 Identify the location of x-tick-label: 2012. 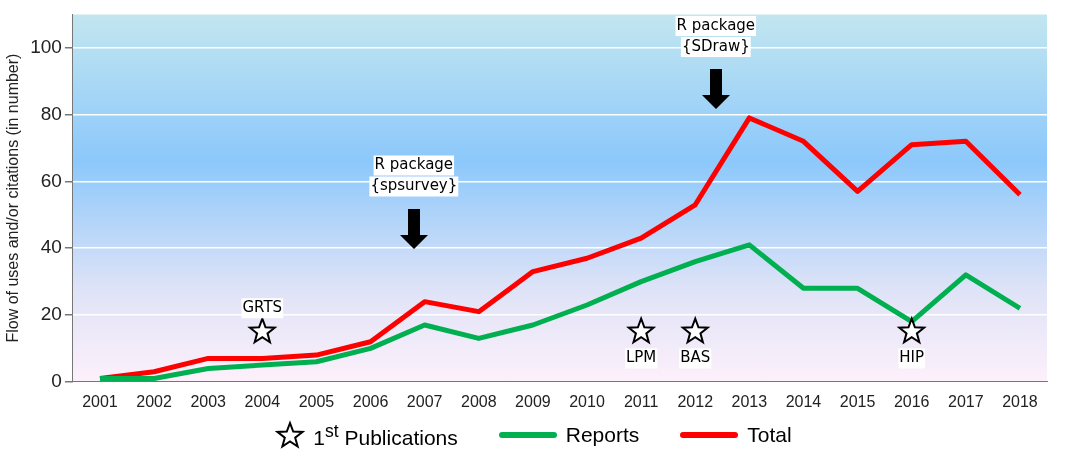
(695, 401).